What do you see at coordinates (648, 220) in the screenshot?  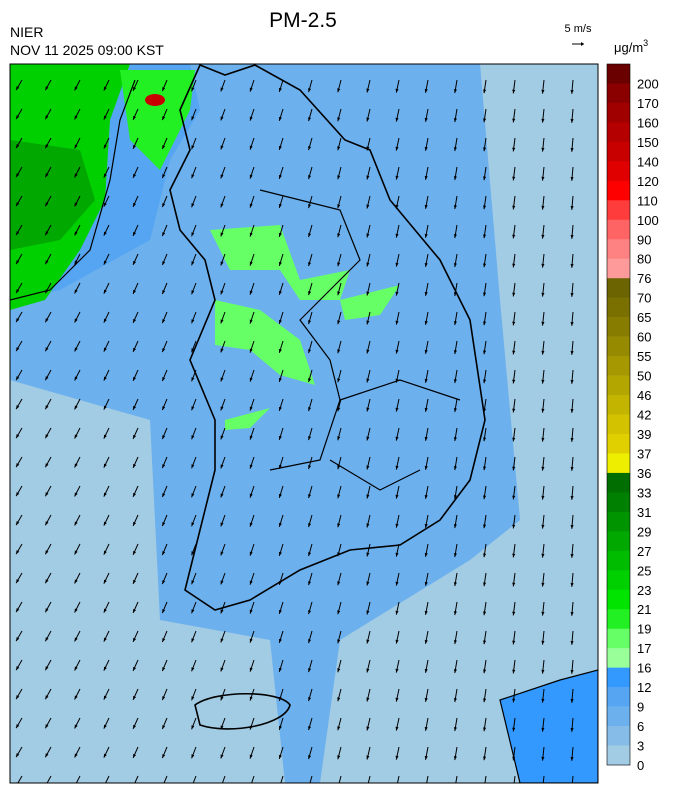 I see `colorbar-label: 100` at bounding box center [648, 220].